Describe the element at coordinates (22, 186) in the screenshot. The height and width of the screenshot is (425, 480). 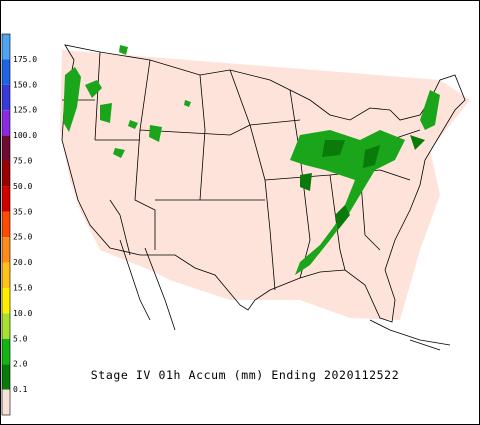
I see `legend-label: 50.0` at that location.